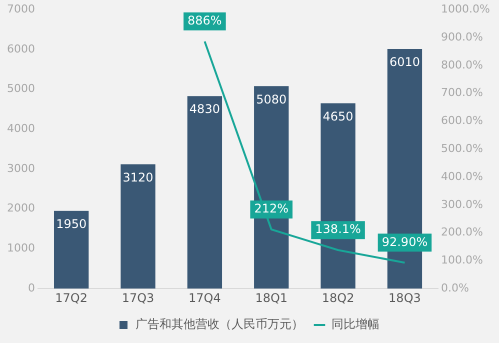  What do you see at coordinates (20, 168) in the screenshot?
I see `y-tick-label: 3000` at bounding box center [20, 168].